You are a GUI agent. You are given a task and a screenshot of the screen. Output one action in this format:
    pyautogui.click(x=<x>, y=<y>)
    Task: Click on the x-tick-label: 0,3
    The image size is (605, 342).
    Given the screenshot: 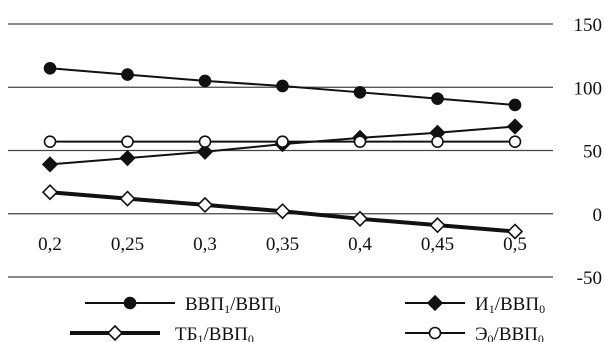 What is the action you would take?
    pyautogui.click(x=205, y=244)
    